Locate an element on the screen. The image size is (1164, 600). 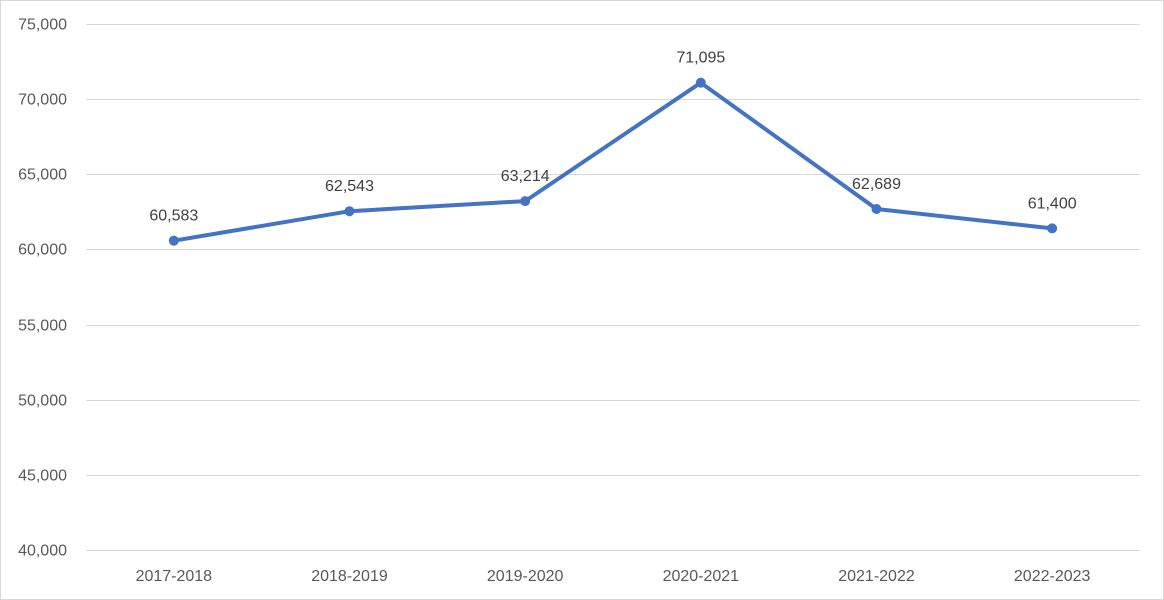
y-tick-label: 70,000 is located at coordinates (42, 100).